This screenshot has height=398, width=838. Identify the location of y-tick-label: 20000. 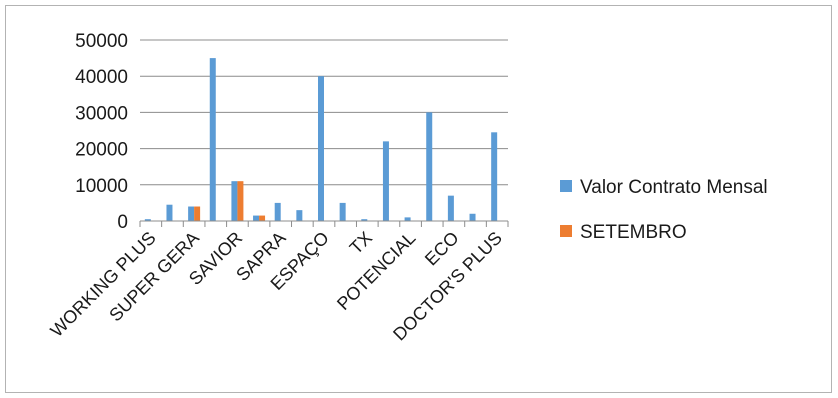
(101, 150).